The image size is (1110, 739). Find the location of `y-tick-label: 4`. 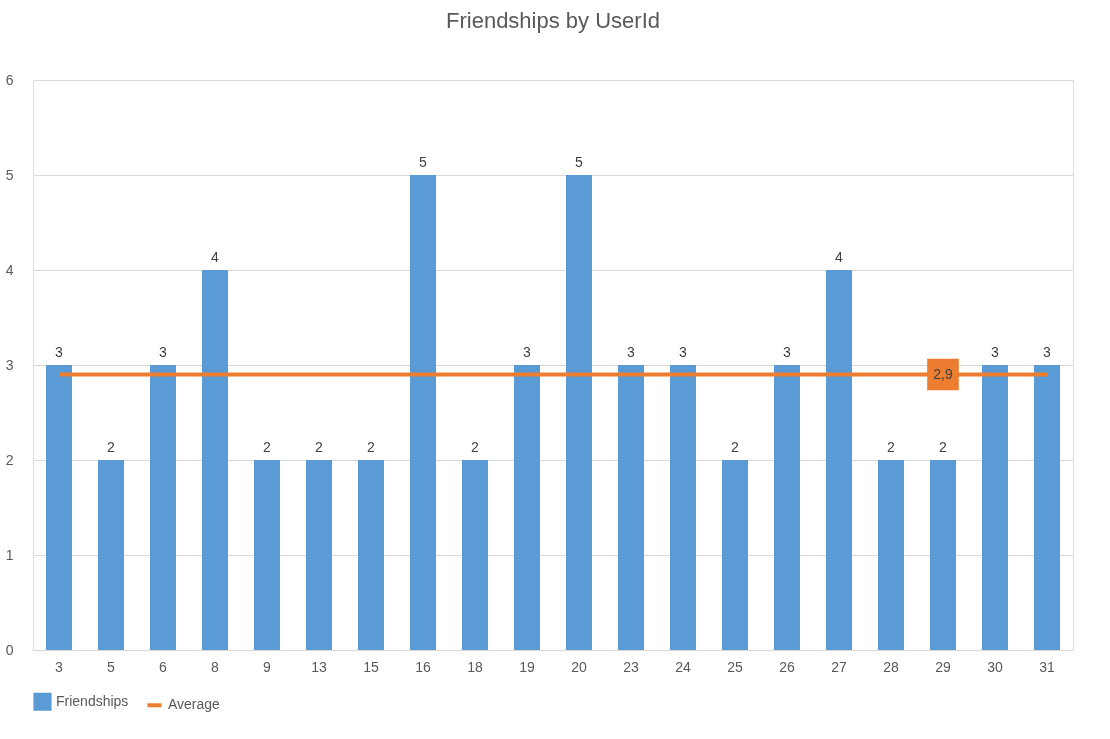

y-tick-label: 4 is located at coordinates (9, 269).